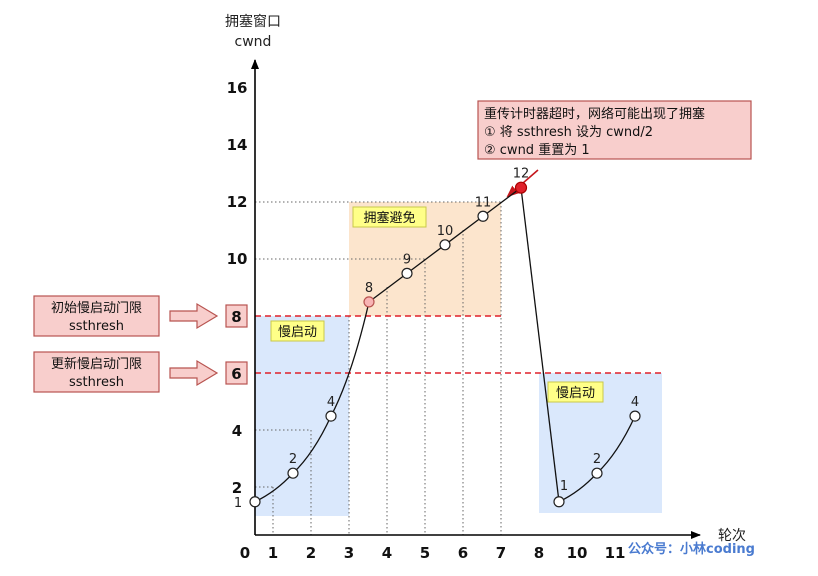  I want to click on highlight-tick-8: 8, so click(236, 317).